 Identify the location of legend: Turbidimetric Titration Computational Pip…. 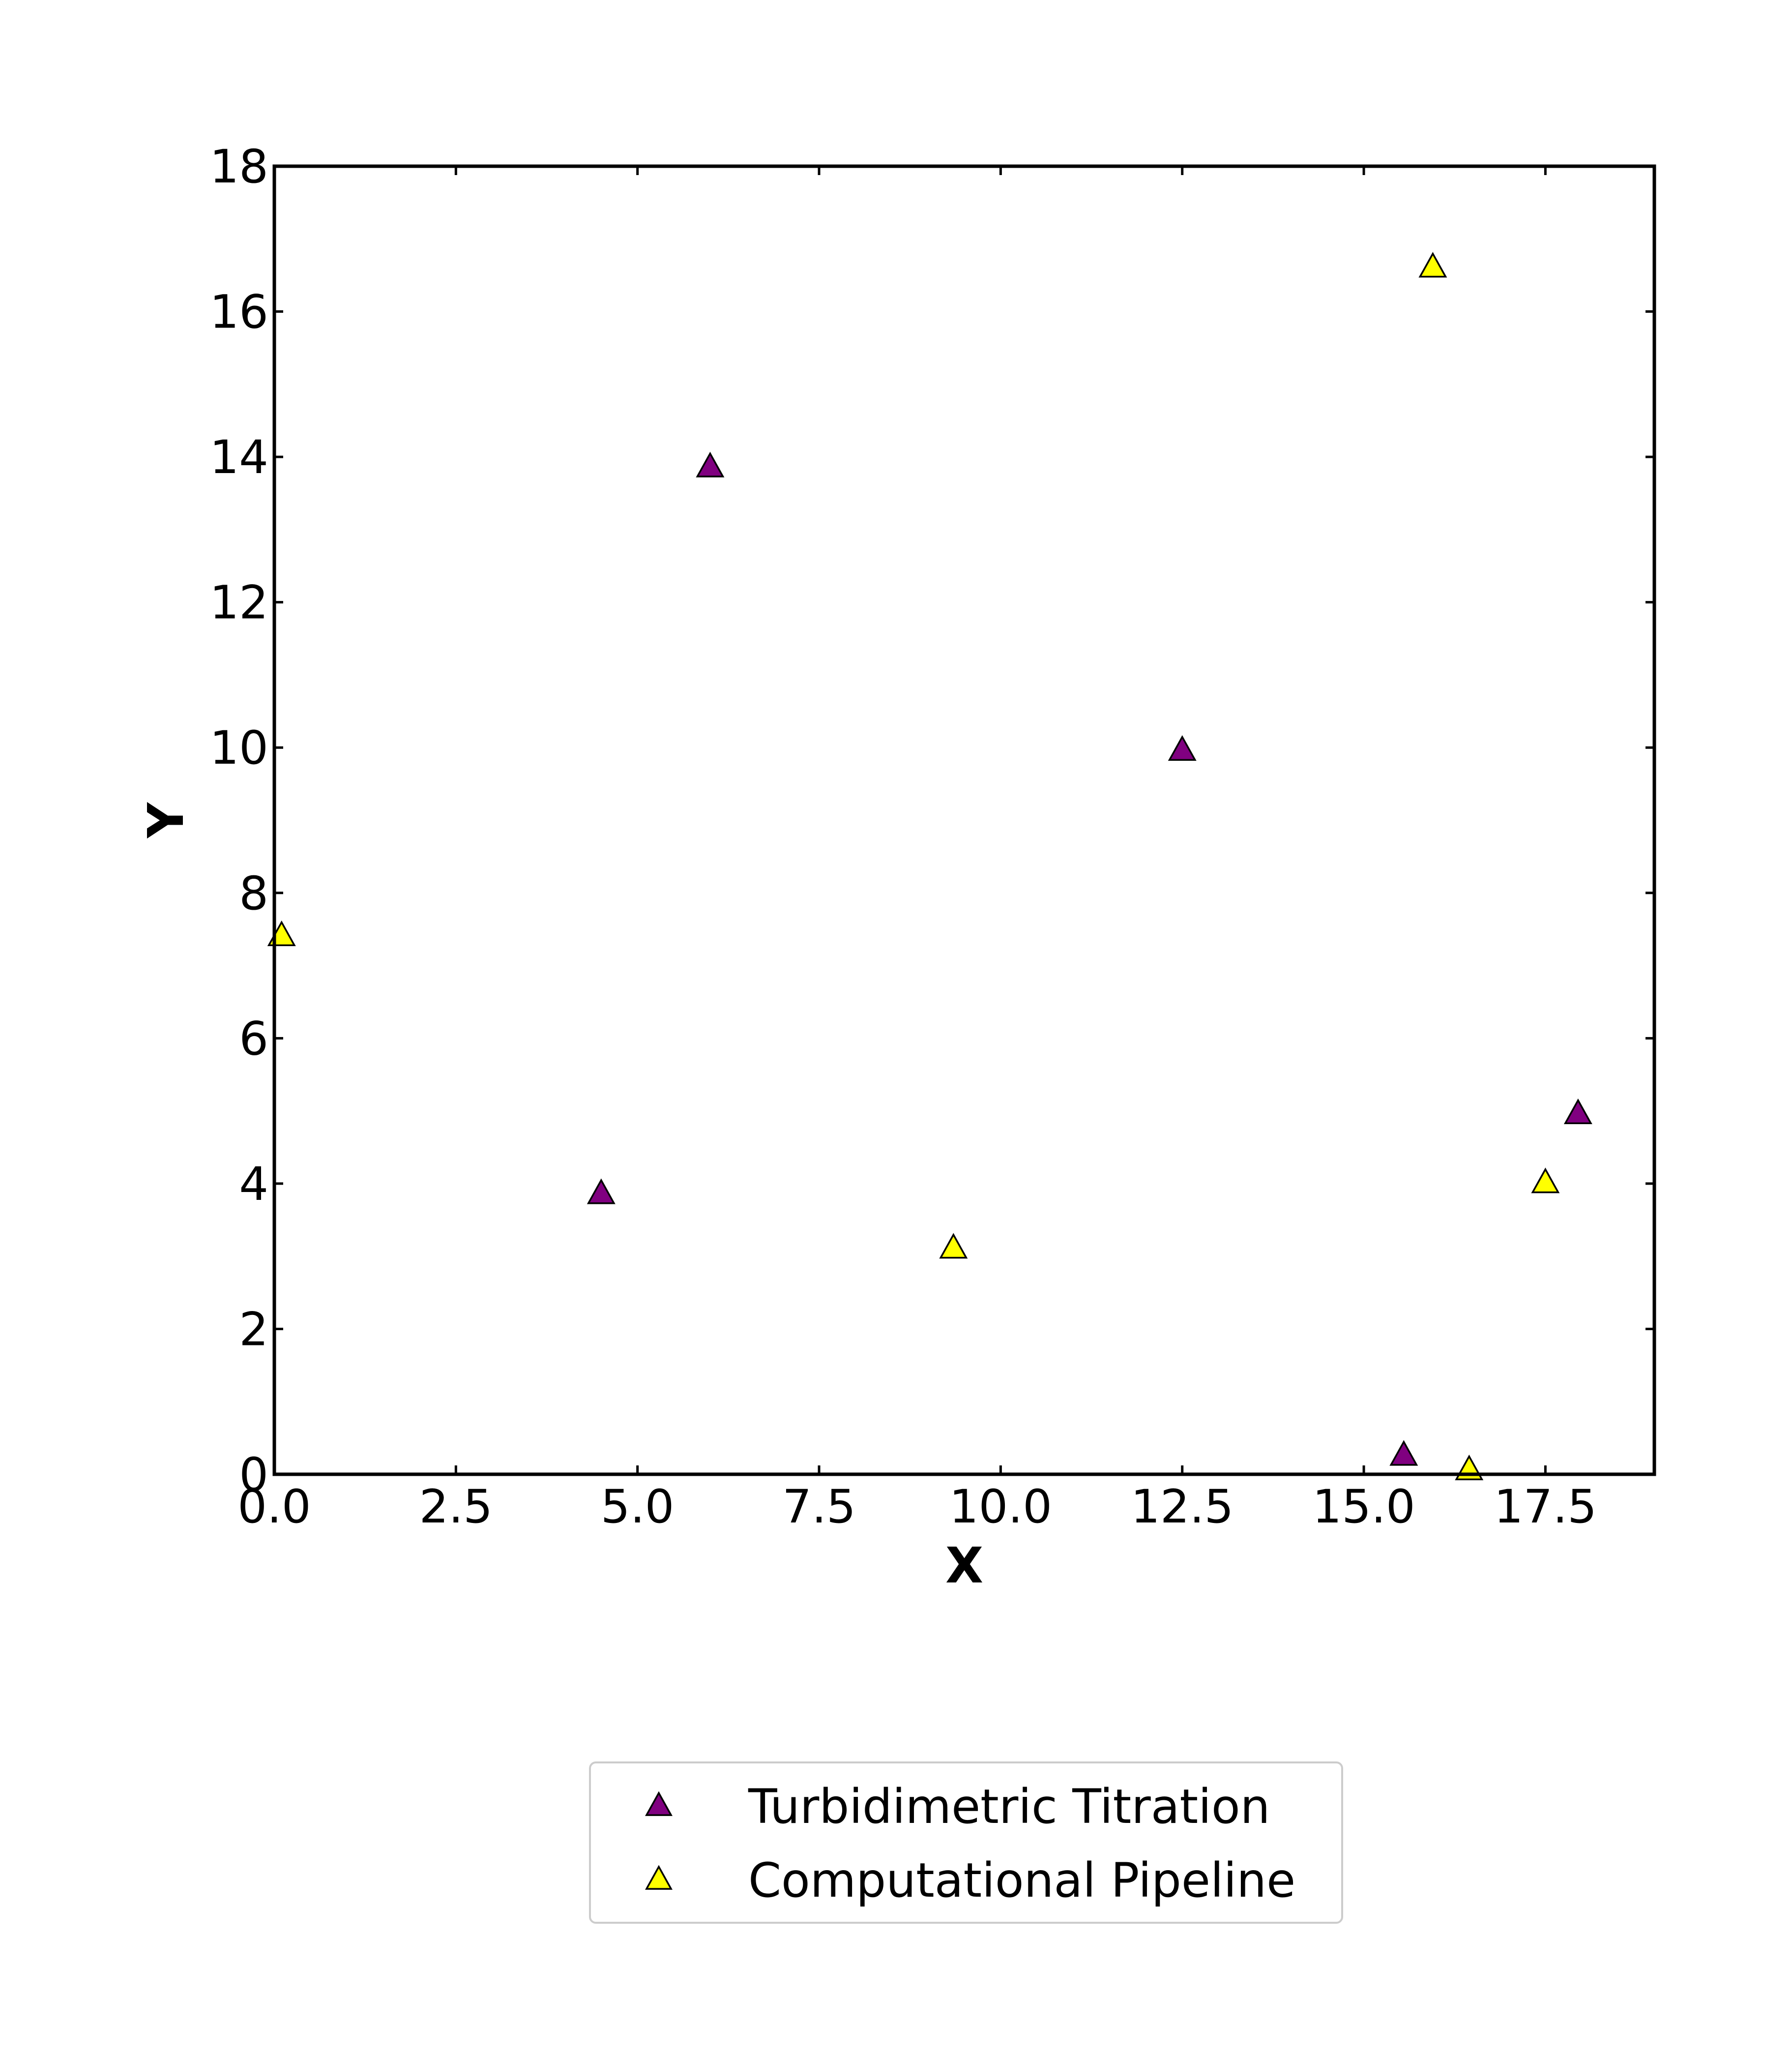
(966, 1842).